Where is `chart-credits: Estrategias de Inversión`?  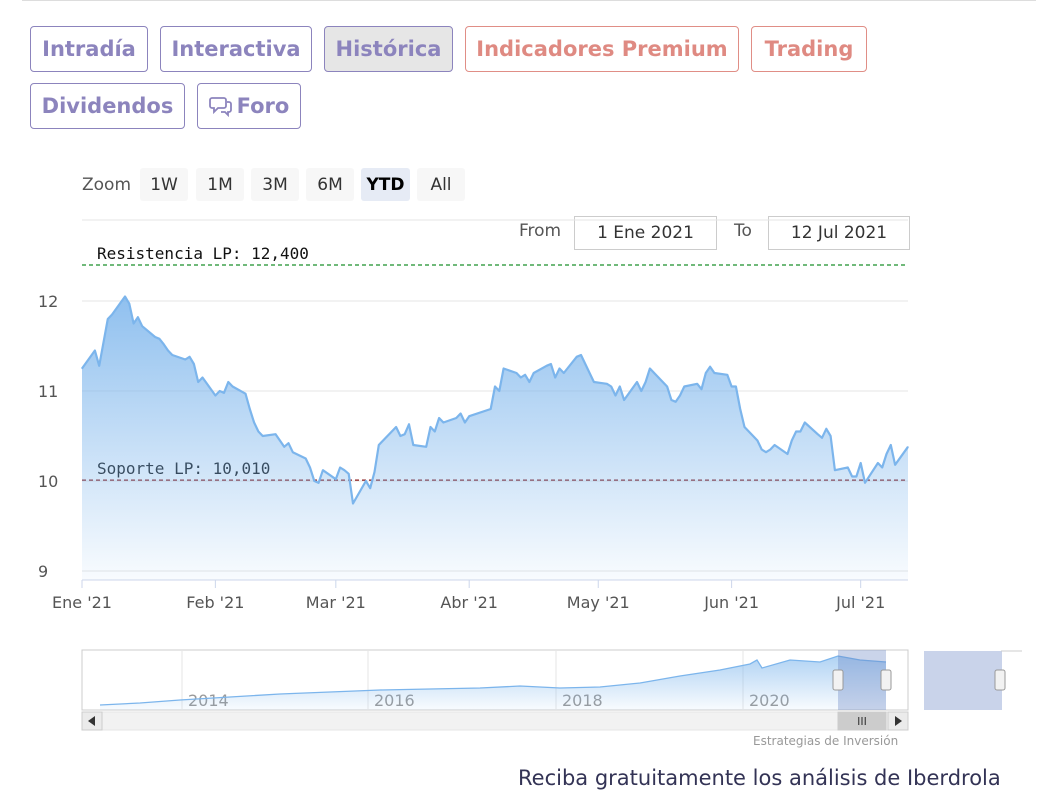
chart-credits: Estrategias de Inversión is located at coordinates (826, 741).